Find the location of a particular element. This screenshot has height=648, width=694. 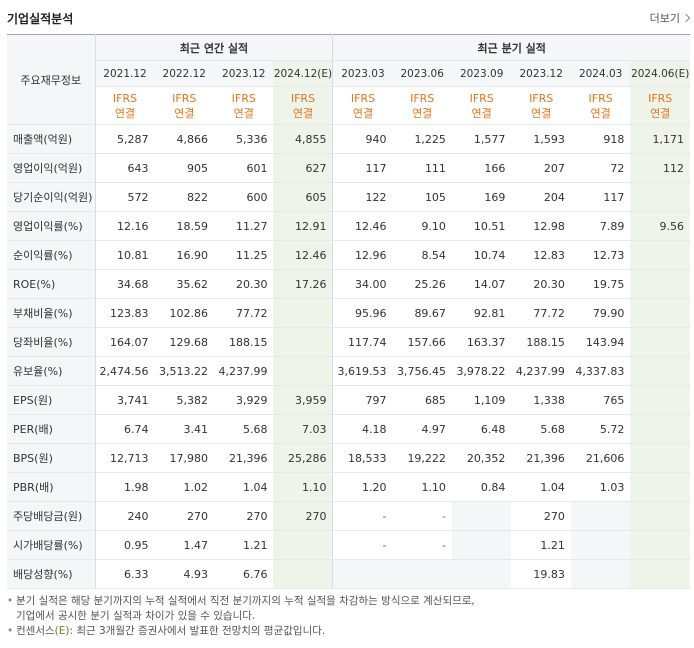

table-cell: 123.83 is located at coordinates (125, 313).